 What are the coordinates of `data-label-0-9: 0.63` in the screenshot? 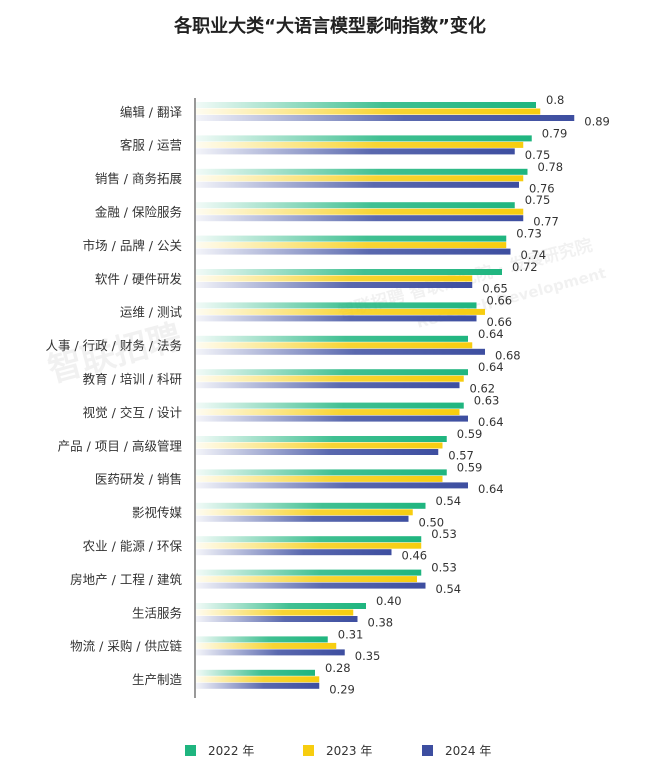 It's located at (487, 401).